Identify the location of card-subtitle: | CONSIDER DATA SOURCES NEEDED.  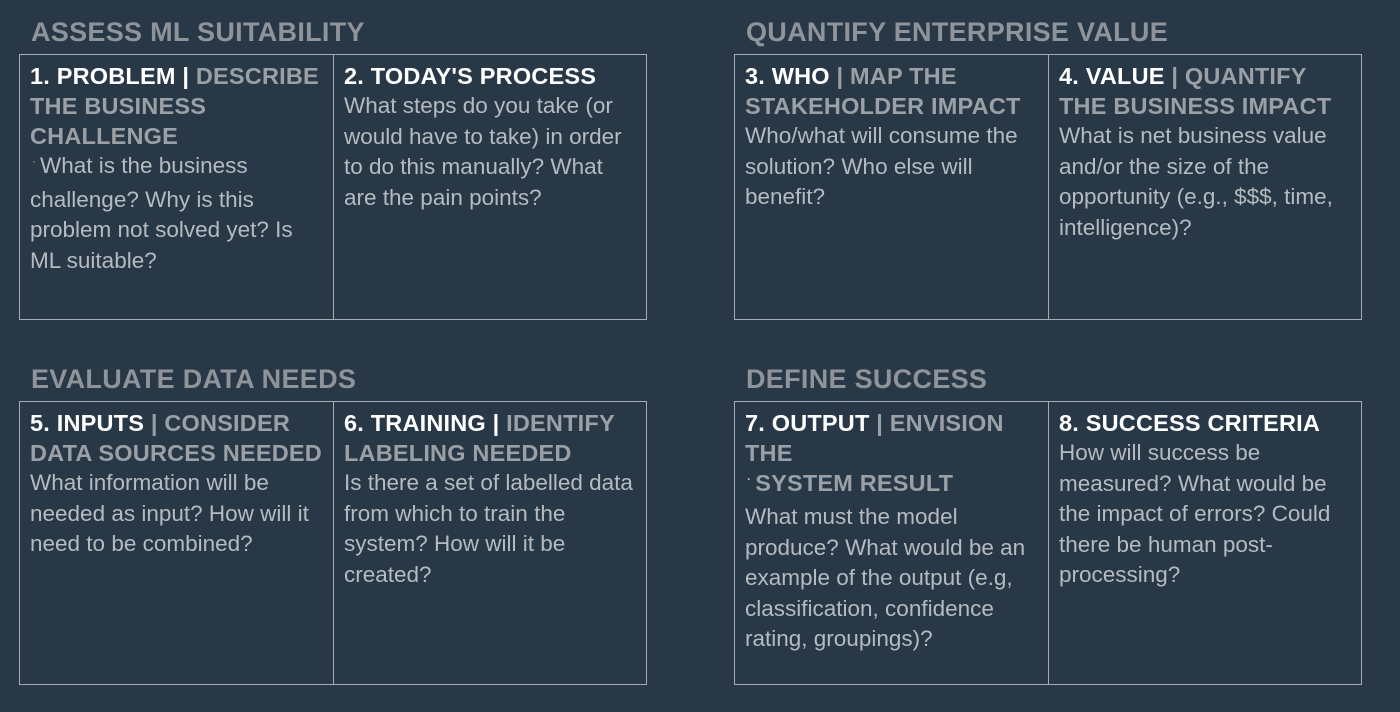
(176, 438).